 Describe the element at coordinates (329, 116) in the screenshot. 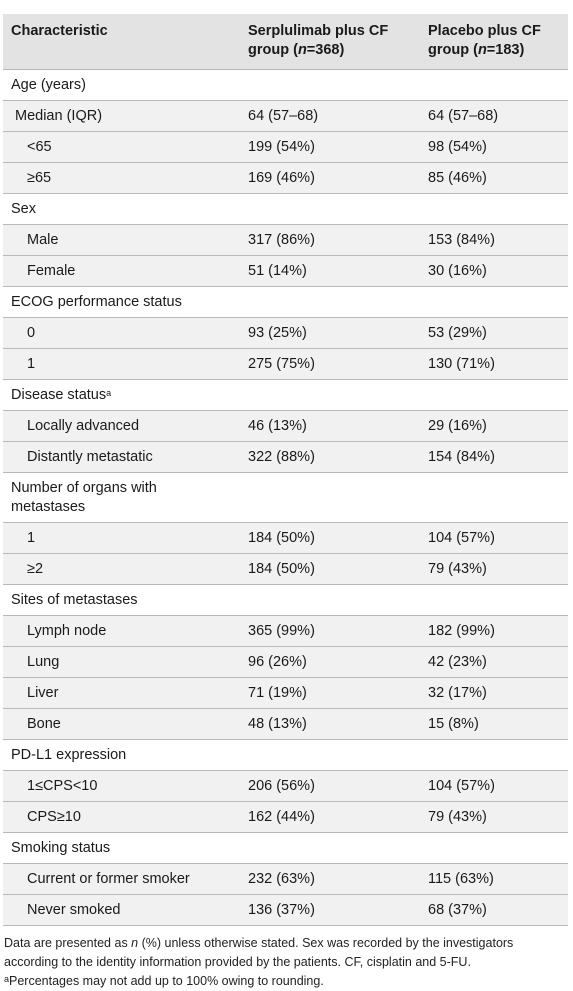

I see `serplulimab-value: 64 (57–68)` at that location.